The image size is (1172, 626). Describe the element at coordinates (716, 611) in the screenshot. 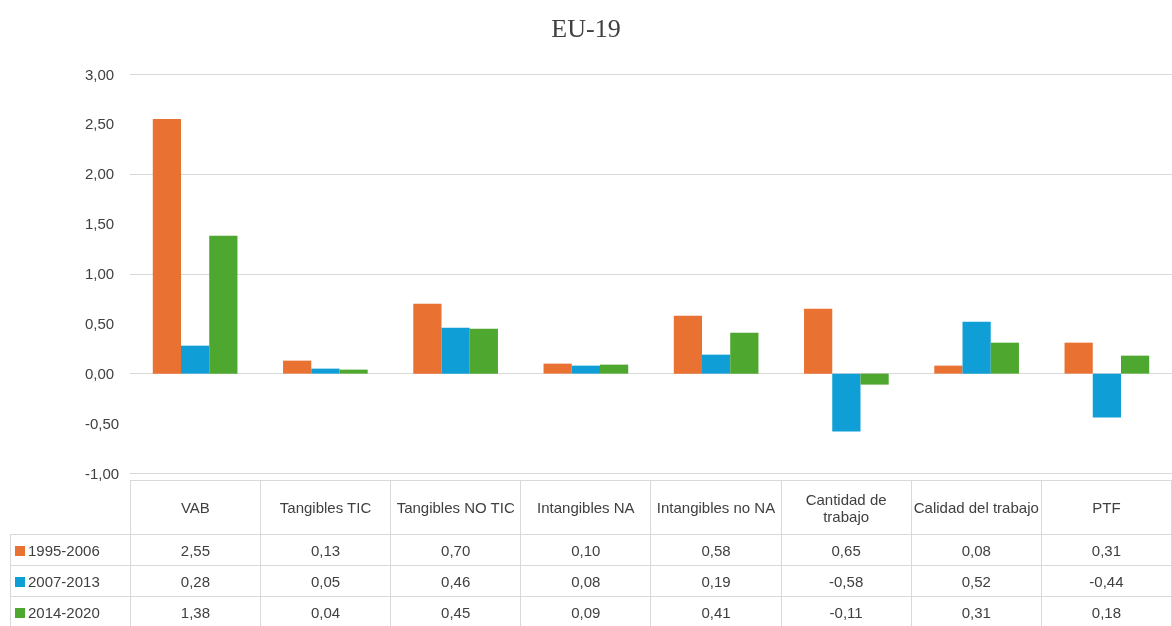

I see `data-label: 0,41` at that location.